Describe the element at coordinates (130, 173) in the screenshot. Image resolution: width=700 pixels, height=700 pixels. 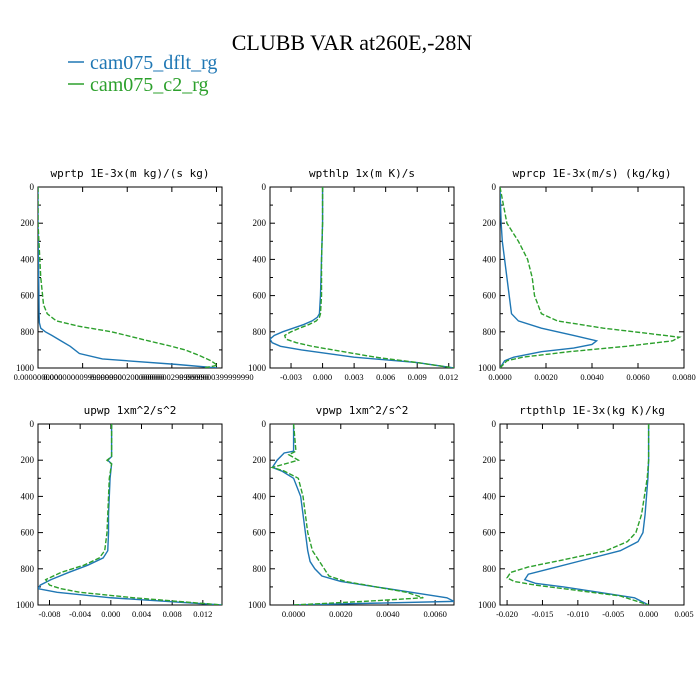
I see `panel-title: wprtp 1E-3x(m kg)/(s kg)` at that location.